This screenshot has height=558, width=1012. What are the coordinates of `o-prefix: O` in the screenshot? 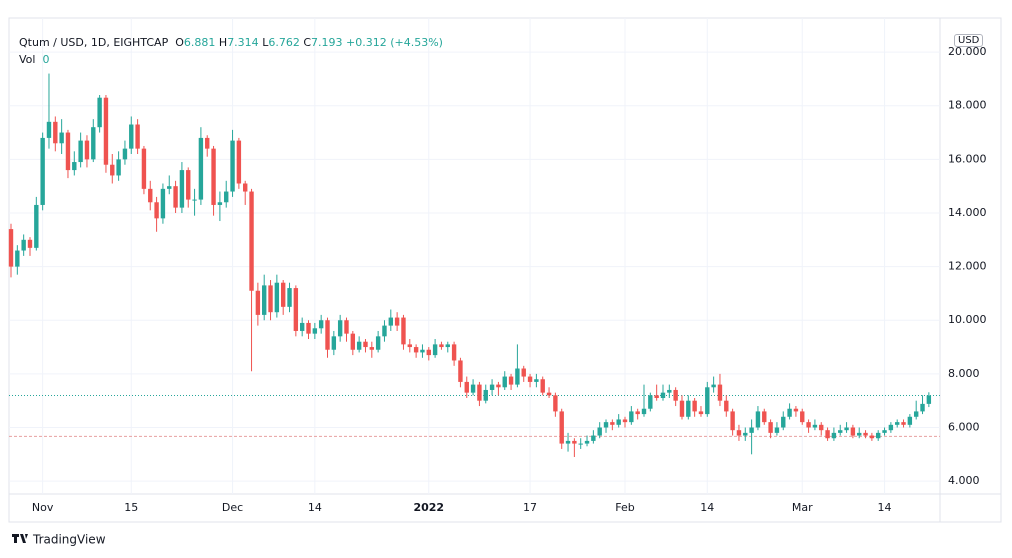 It's located at (179, 42).